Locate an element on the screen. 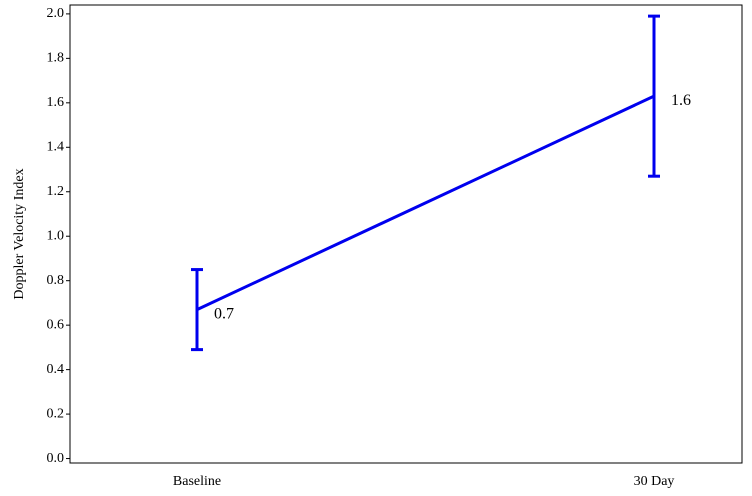 Image resolution: width=752 pixels, height=496 pixels. y-tick-label: 0.8 is located at coordinates (56, 280).